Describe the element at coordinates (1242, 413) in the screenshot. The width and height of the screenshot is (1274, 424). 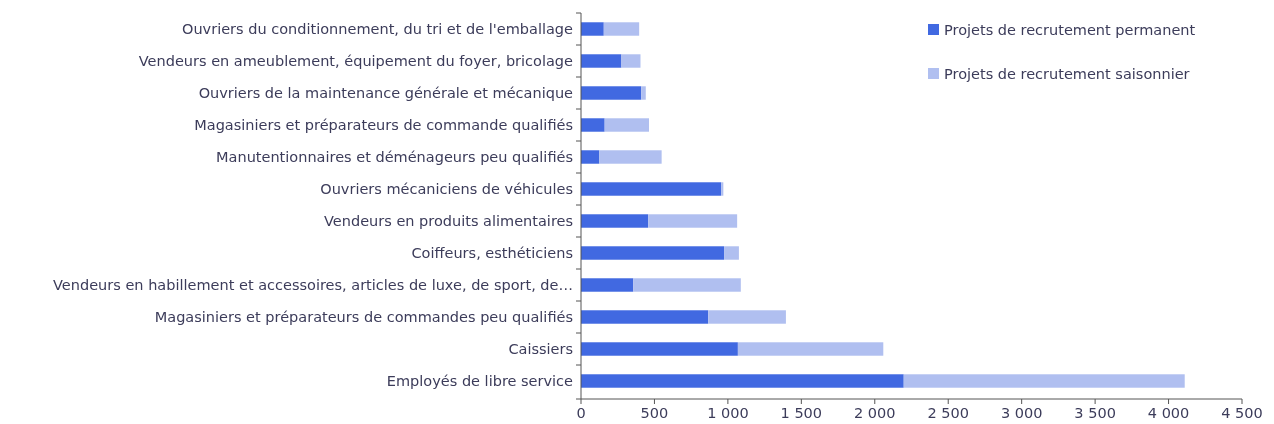
I see `x-tick-label: 4 500` at that location.